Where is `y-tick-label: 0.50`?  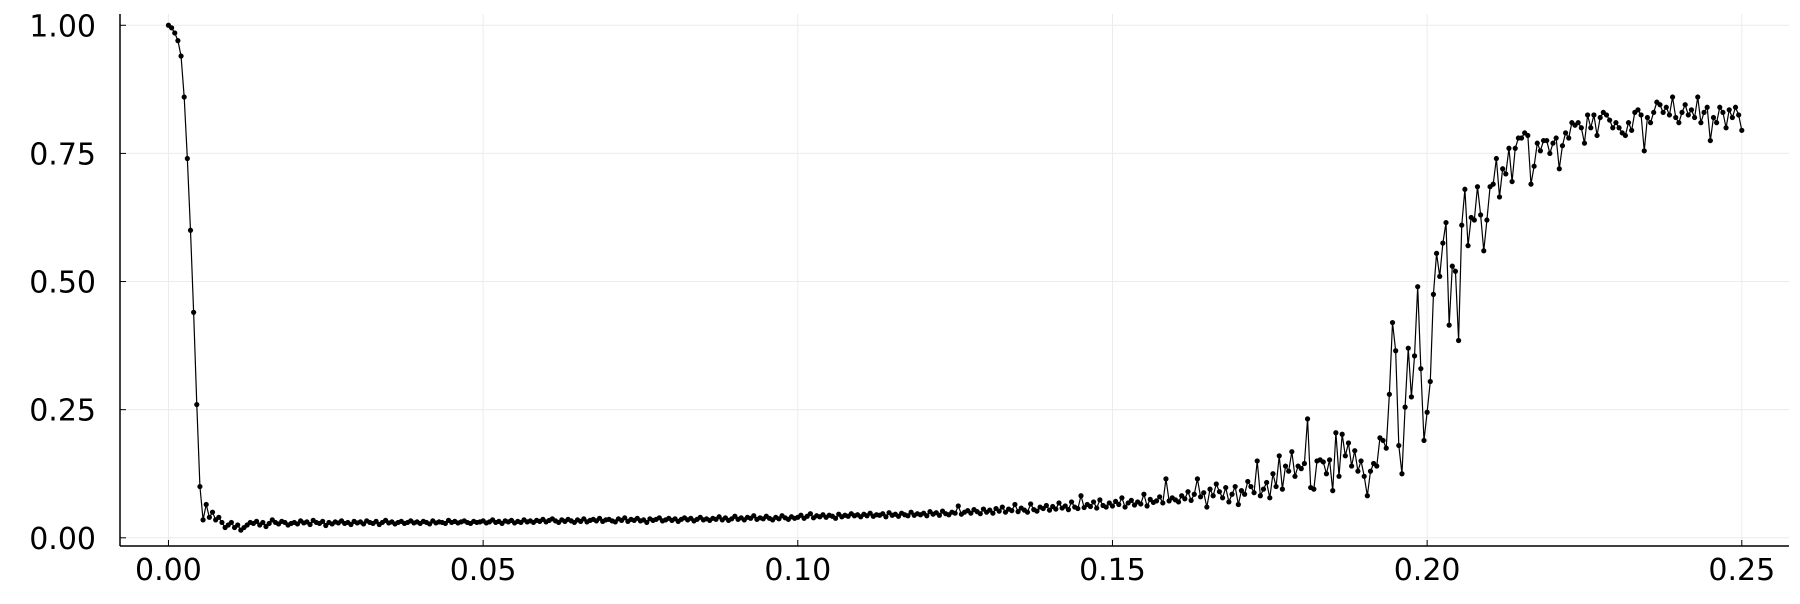 y-tick-label: 0.50 is located at coordinates (62, 283).